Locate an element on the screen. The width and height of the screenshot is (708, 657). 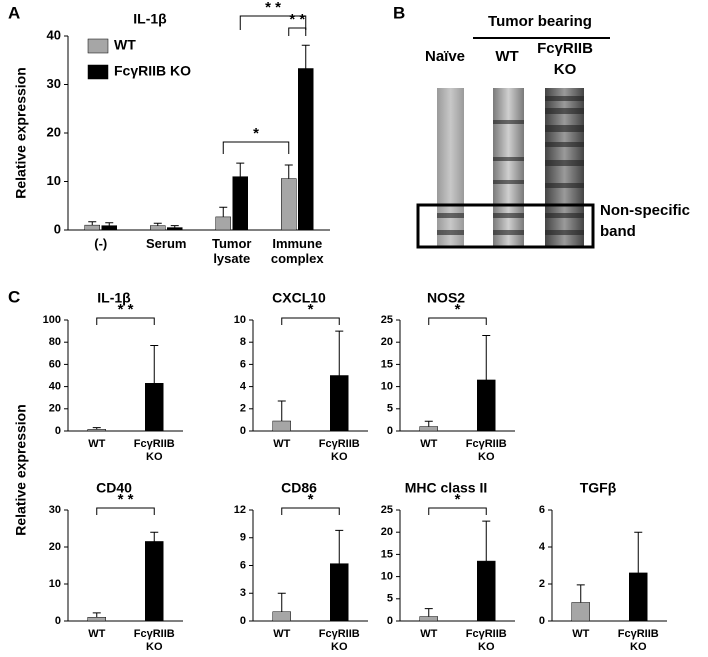
bands is located at coordinates (510, 165).